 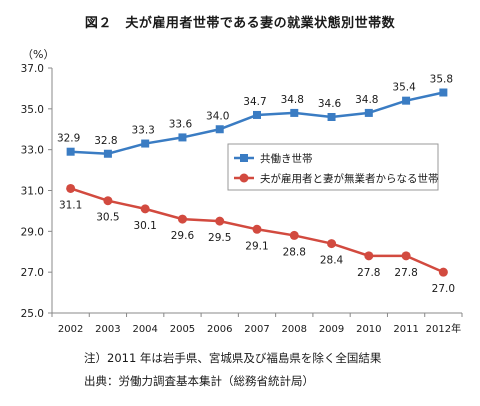 I want to click on x-tick-label: 2010, so click(x=368, y=329).